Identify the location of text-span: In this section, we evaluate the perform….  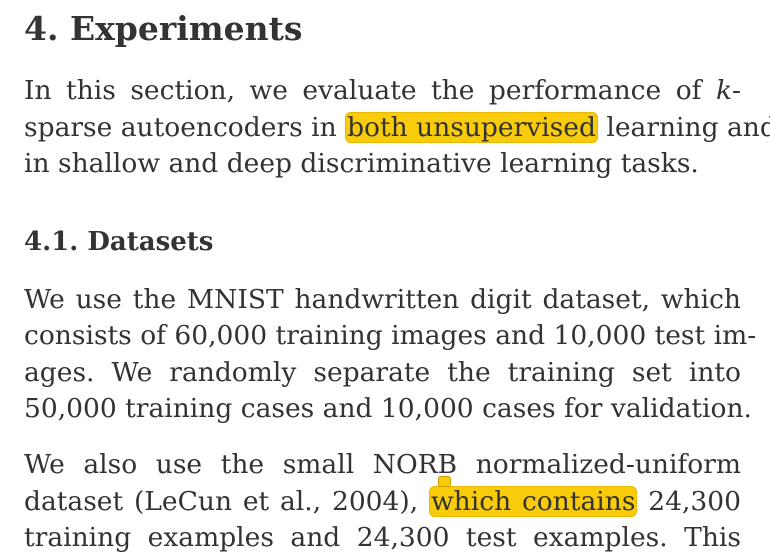
(370, 90).